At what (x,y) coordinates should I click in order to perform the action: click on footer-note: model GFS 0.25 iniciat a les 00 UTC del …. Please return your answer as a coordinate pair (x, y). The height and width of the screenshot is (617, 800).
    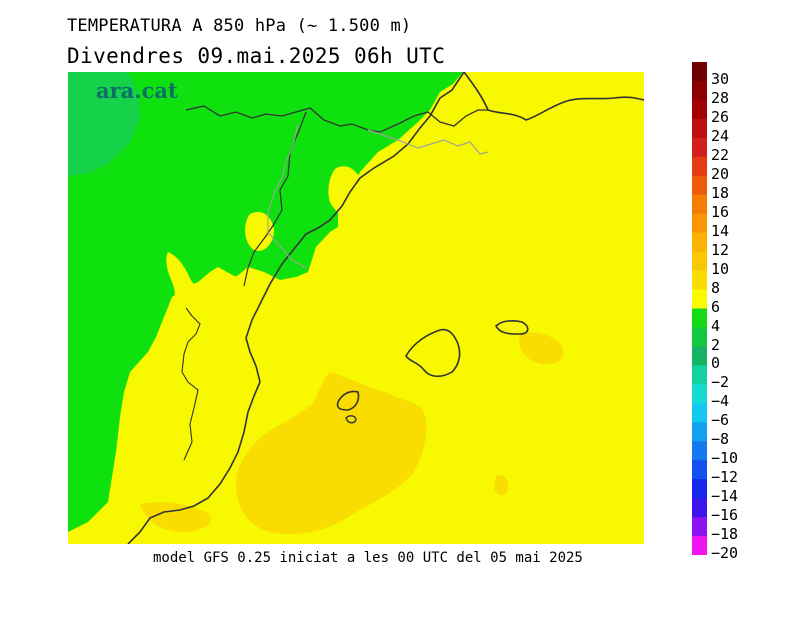
    Looking at the image, I should click on (368, 558).